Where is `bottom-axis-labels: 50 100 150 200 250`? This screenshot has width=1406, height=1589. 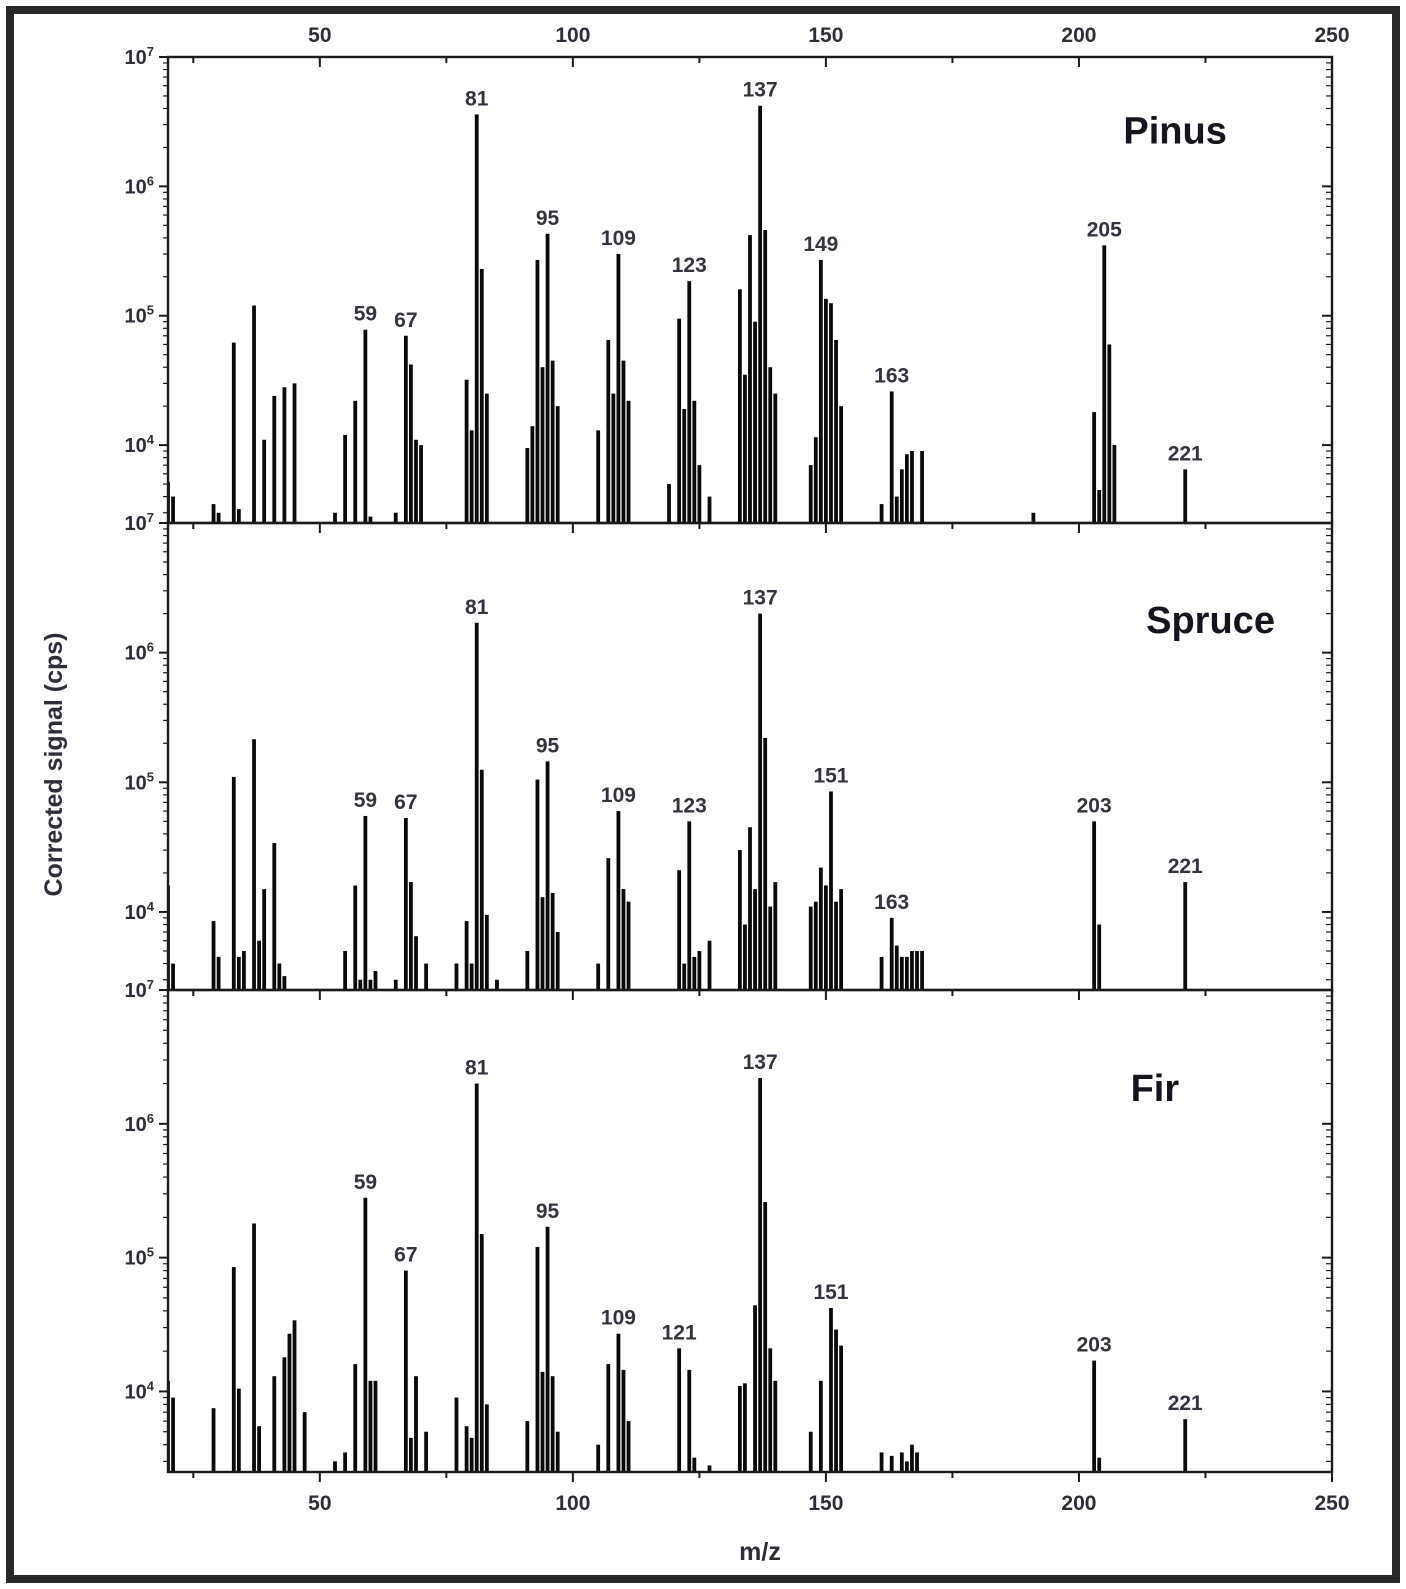
bottom-axis-labels: 50 100 150 200 250 is located at coordinates (828, 1503).